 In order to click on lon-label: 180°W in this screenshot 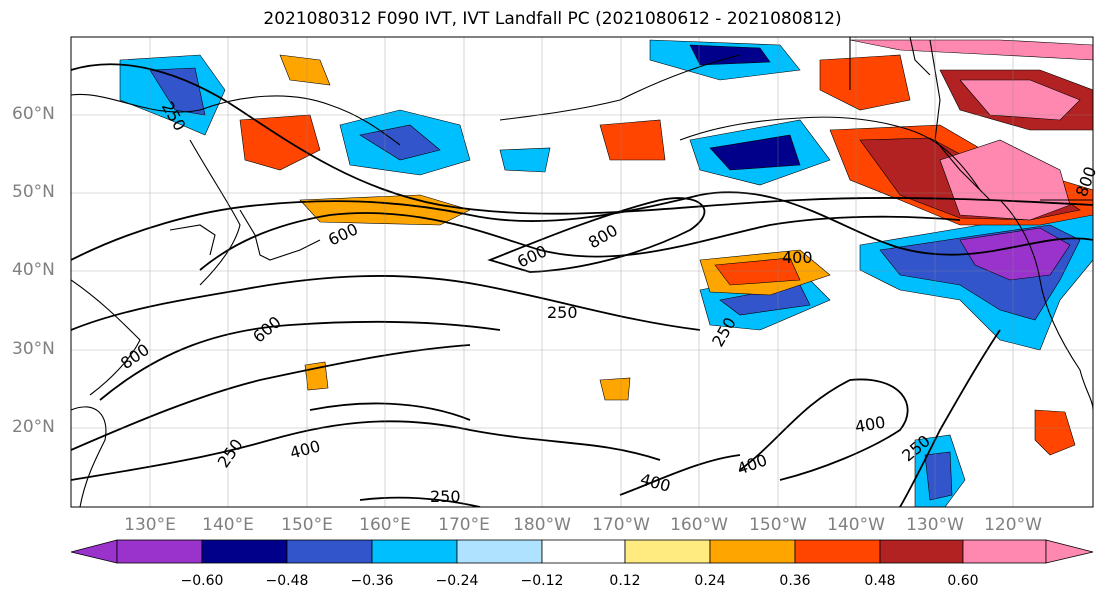, I will do `click(542, 525)`.